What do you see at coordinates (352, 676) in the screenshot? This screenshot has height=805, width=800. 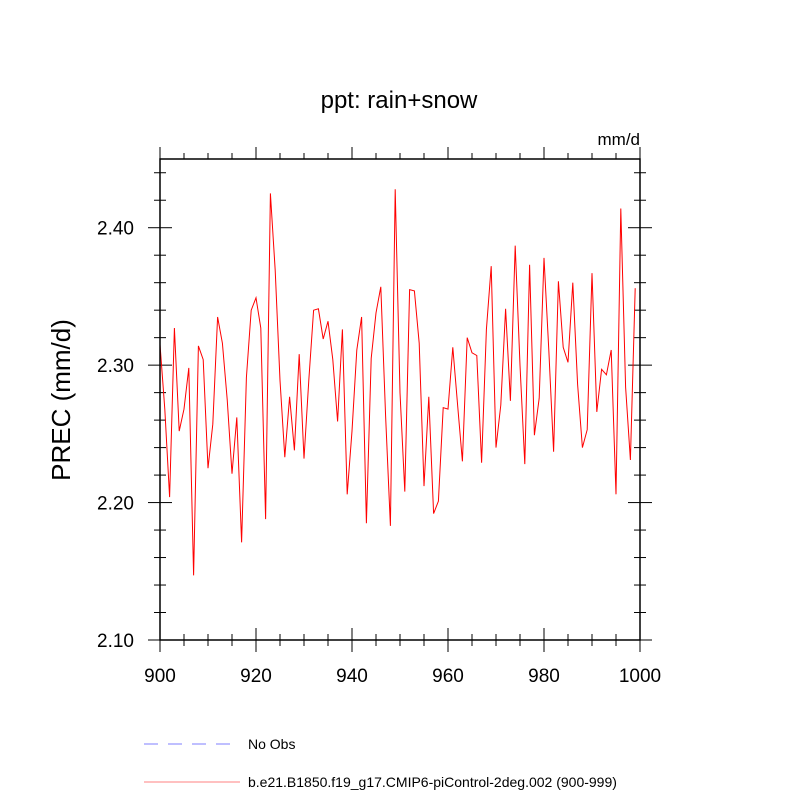 I see `x-tick-label: 940` at bounding box center [352, 676].